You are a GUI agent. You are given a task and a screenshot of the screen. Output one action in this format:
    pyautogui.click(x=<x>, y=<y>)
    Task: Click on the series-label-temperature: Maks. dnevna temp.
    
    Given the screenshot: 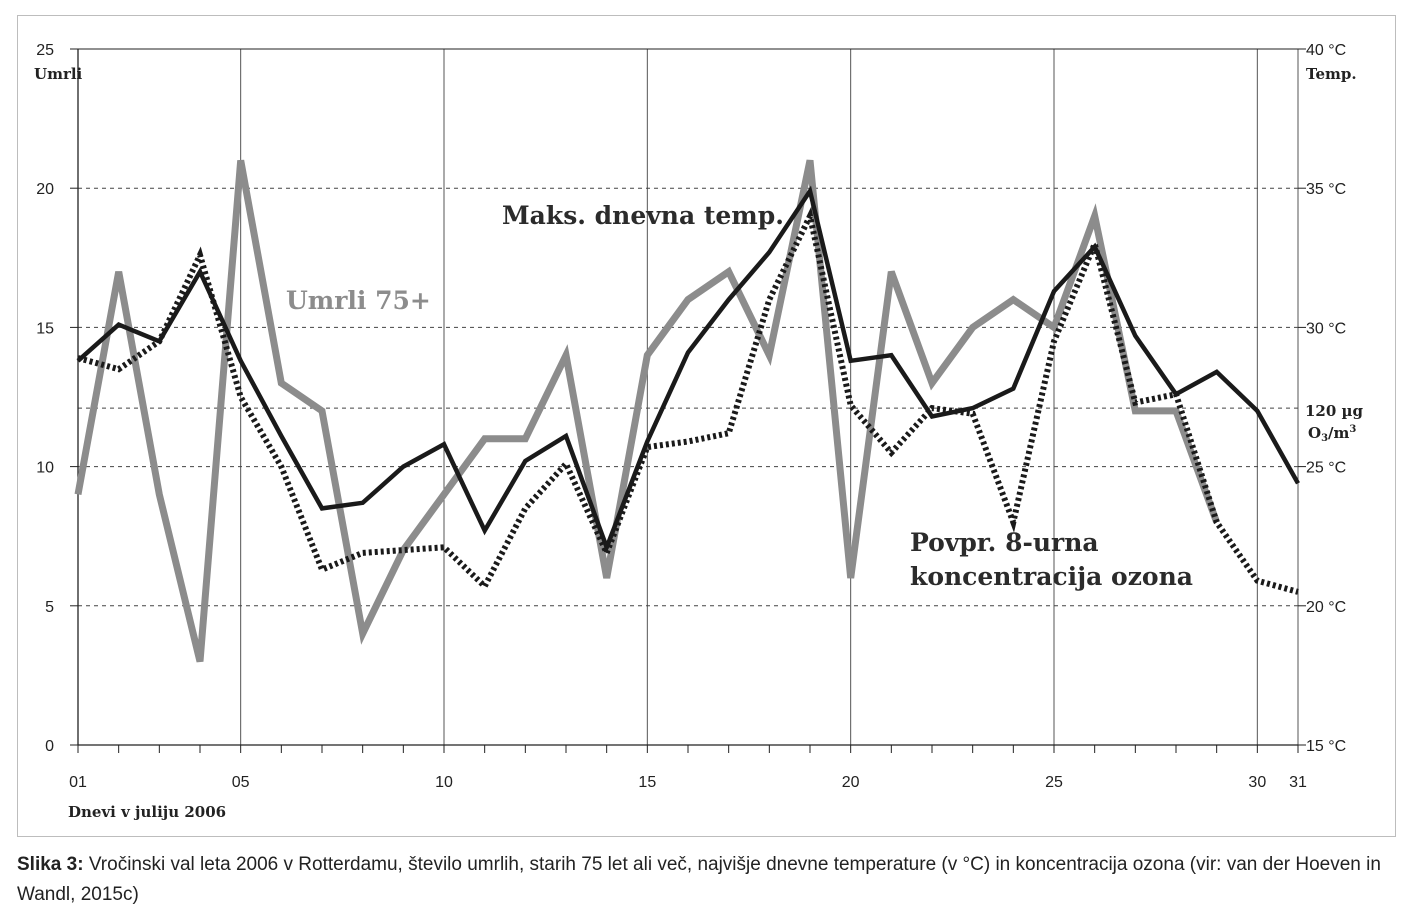 What is the action you would take?
    pyautogui.click(x=643, y=215)
    